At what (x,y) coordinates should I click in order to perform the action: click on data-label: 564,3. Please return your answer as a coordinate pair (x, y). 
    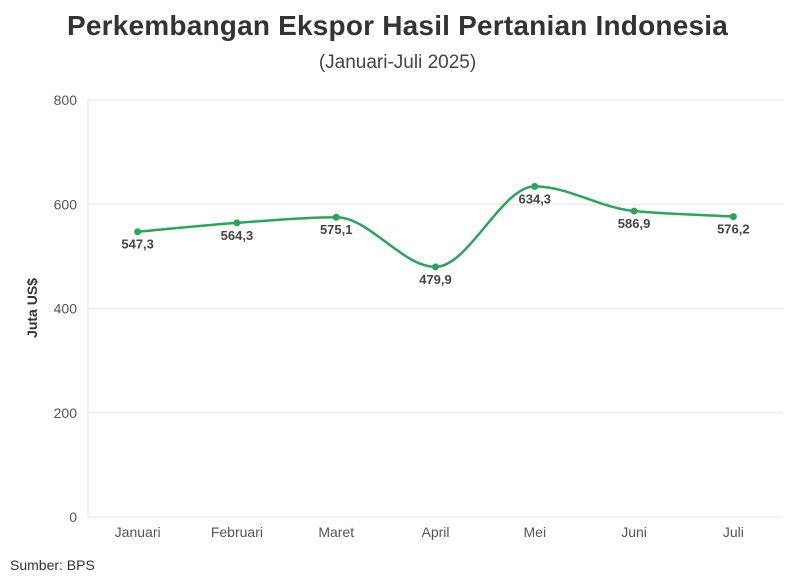
    Looking at the image, I should click on (237, 235).